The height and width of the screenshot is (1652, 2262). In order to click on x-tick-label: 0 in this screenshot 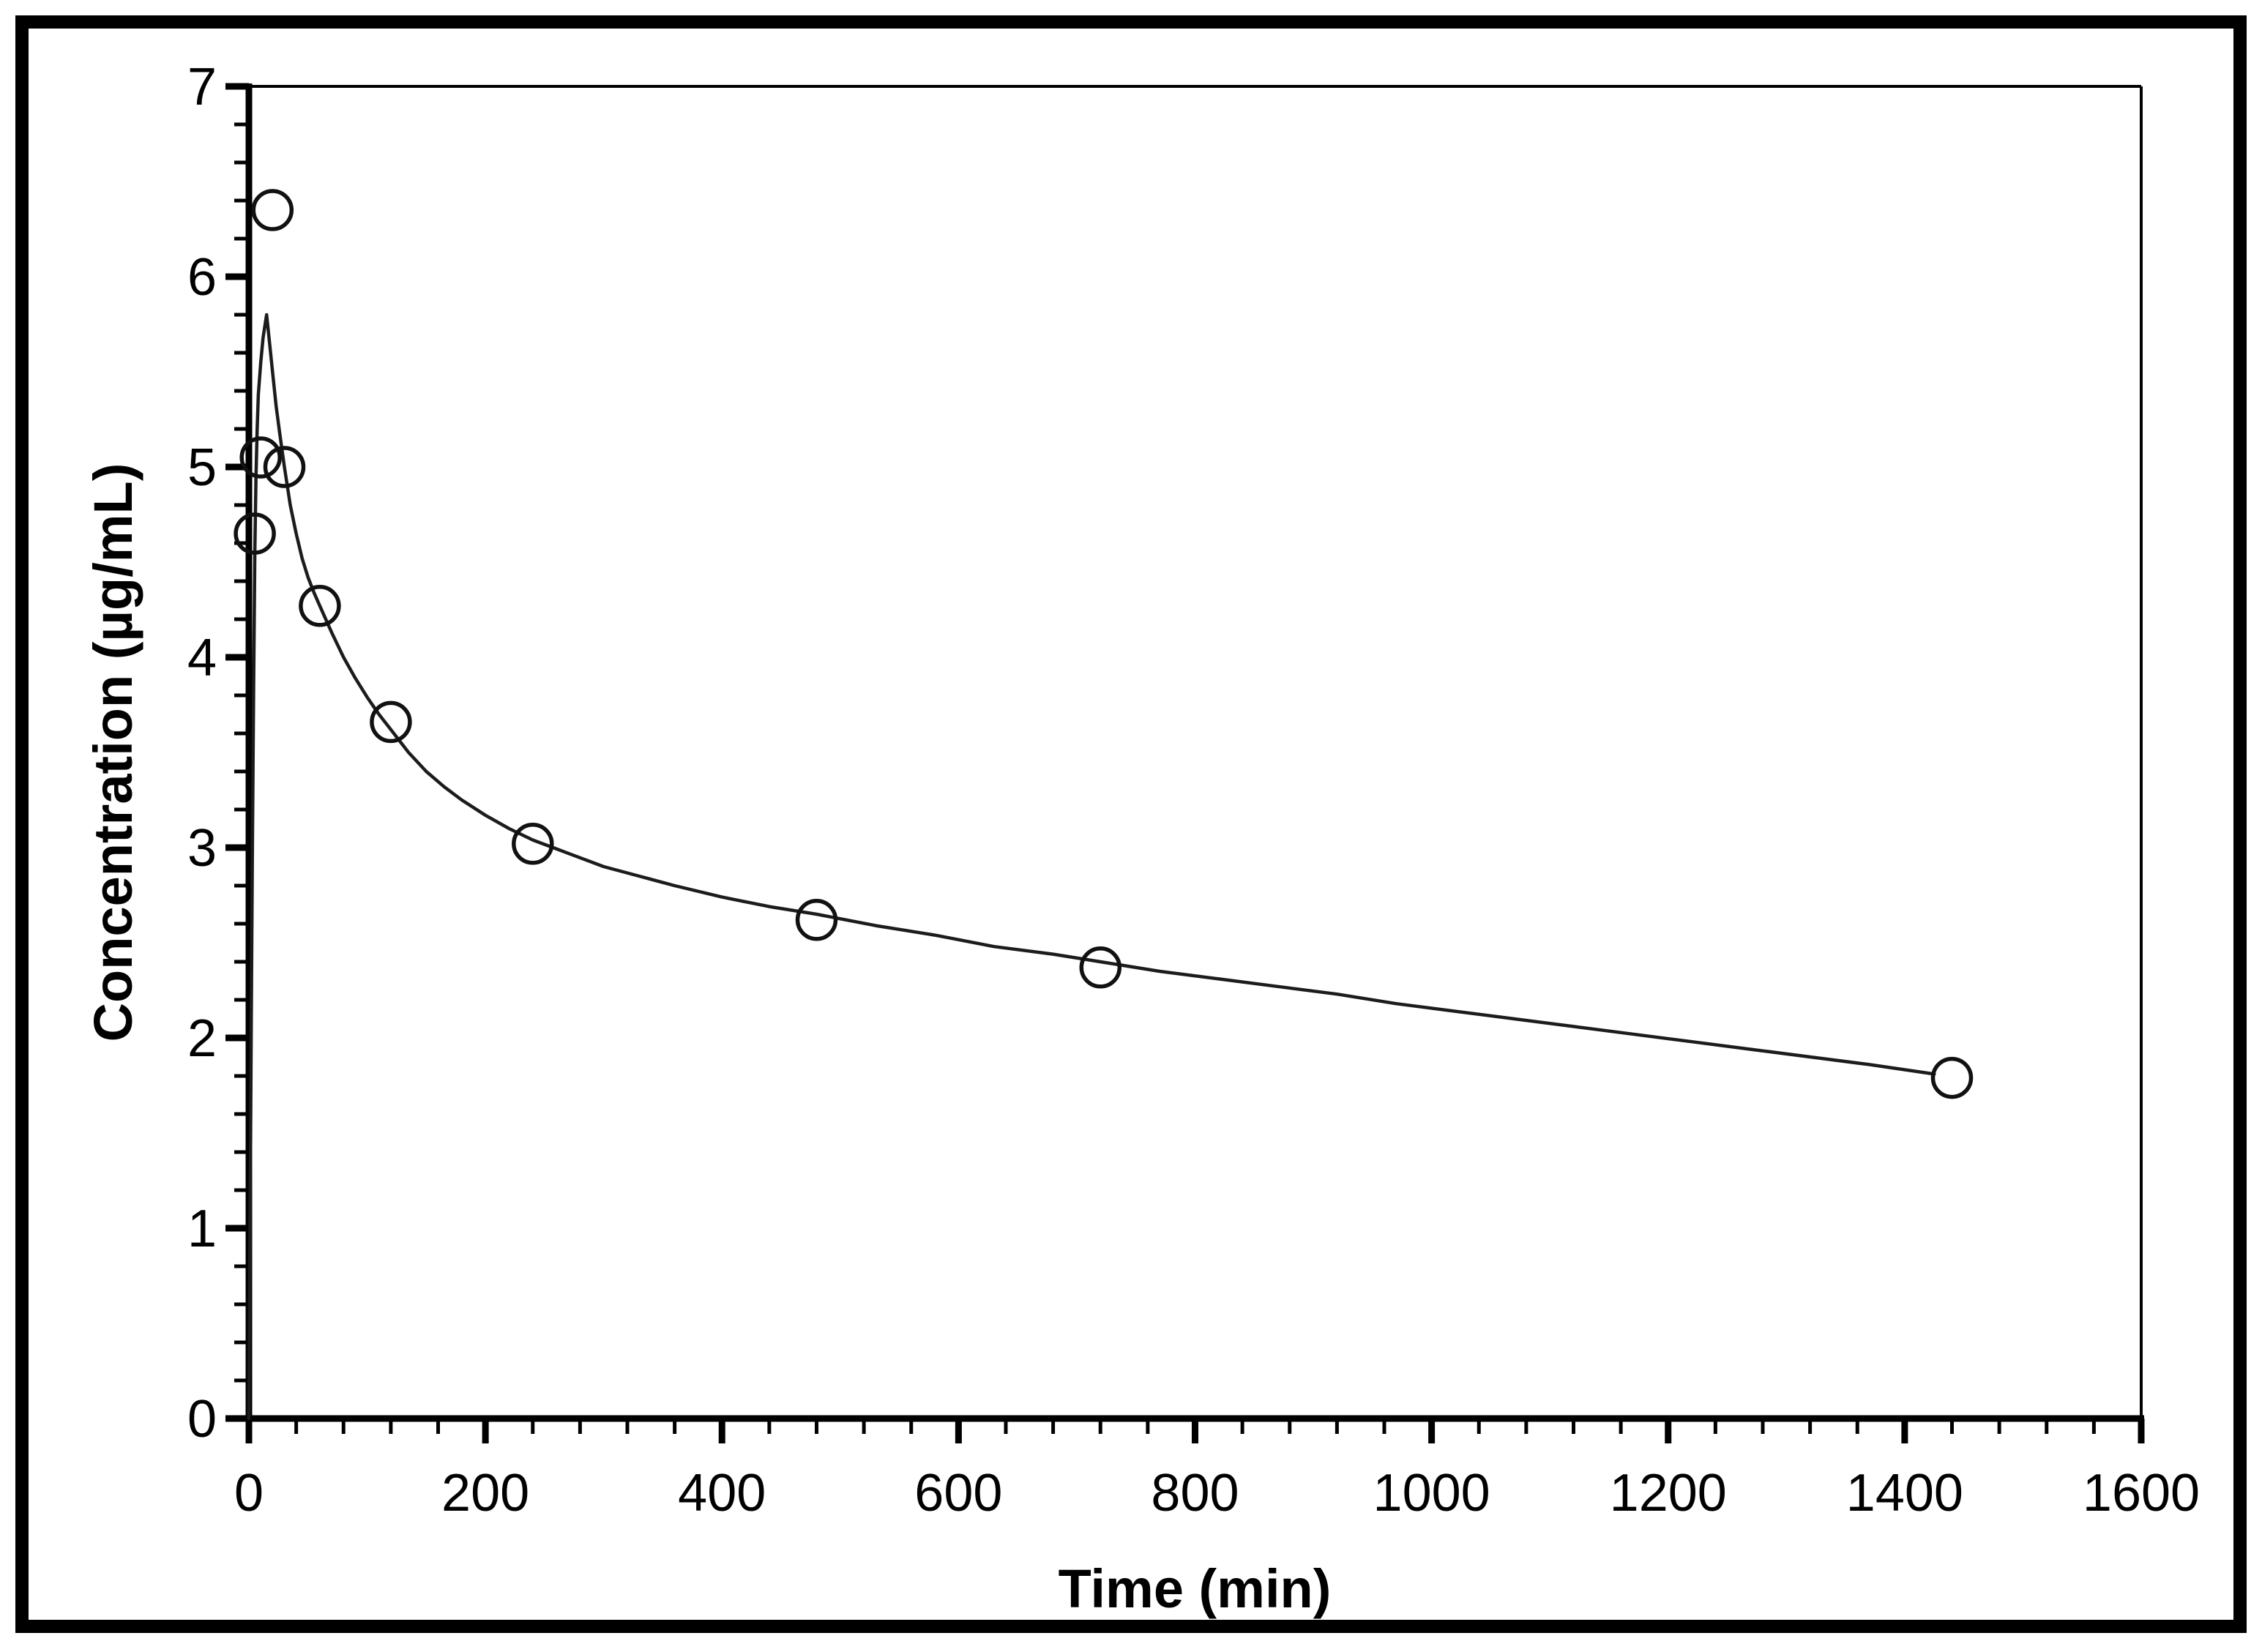, I will do `click(249, 1493)`.